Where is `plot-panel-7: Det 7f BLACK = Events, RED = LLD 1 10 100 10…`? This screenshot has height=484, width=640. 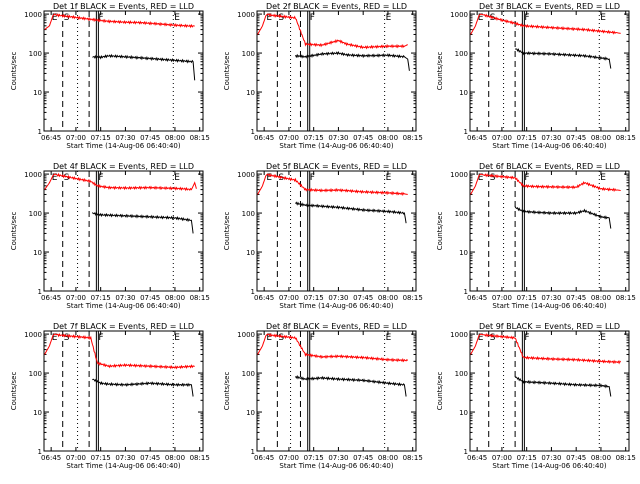 plot-panel-7: Det 7f BLACK = Events, RED = LLD 1 10 100 10… is located at coordinates (110, 396).